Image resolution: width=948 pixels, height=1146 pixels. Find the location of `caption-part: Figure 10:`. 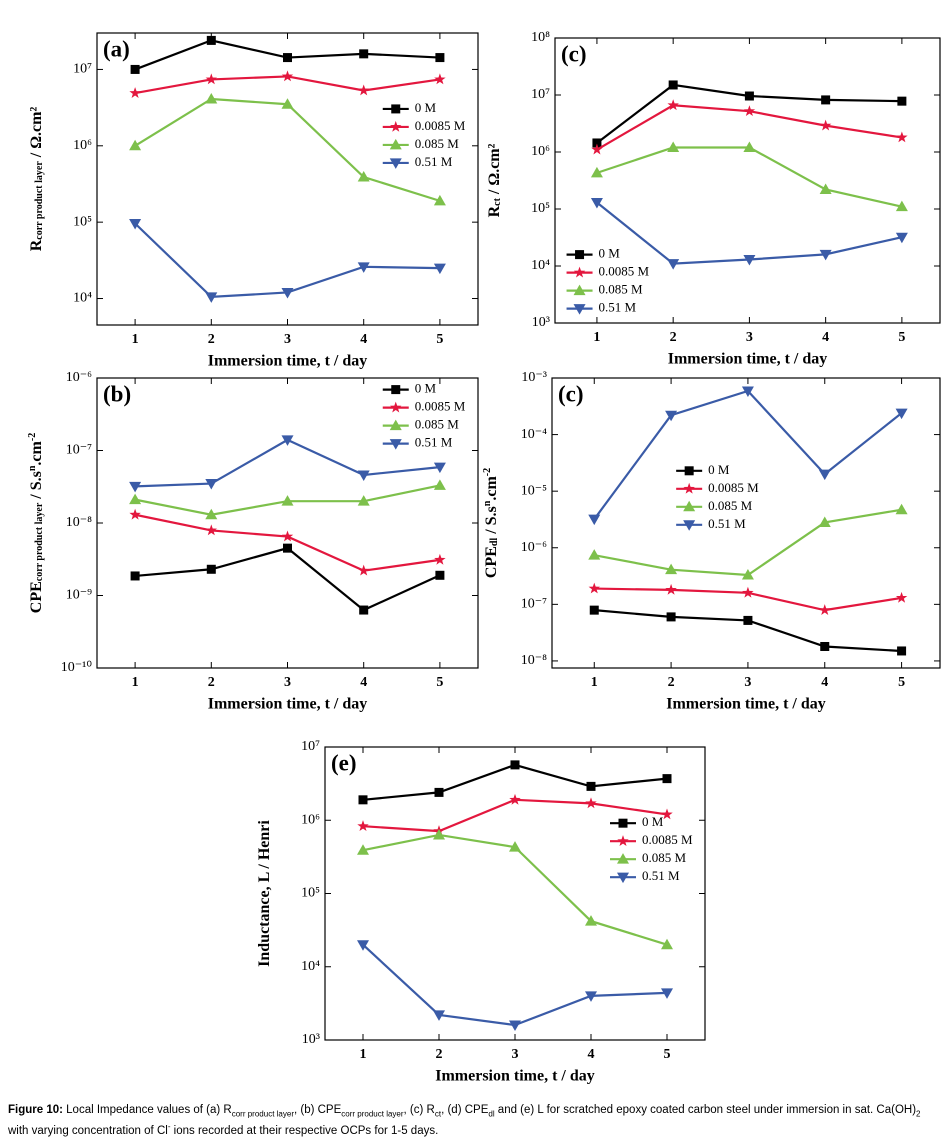

caption-part: Figure 10: is located at coordinates (35, 1110).